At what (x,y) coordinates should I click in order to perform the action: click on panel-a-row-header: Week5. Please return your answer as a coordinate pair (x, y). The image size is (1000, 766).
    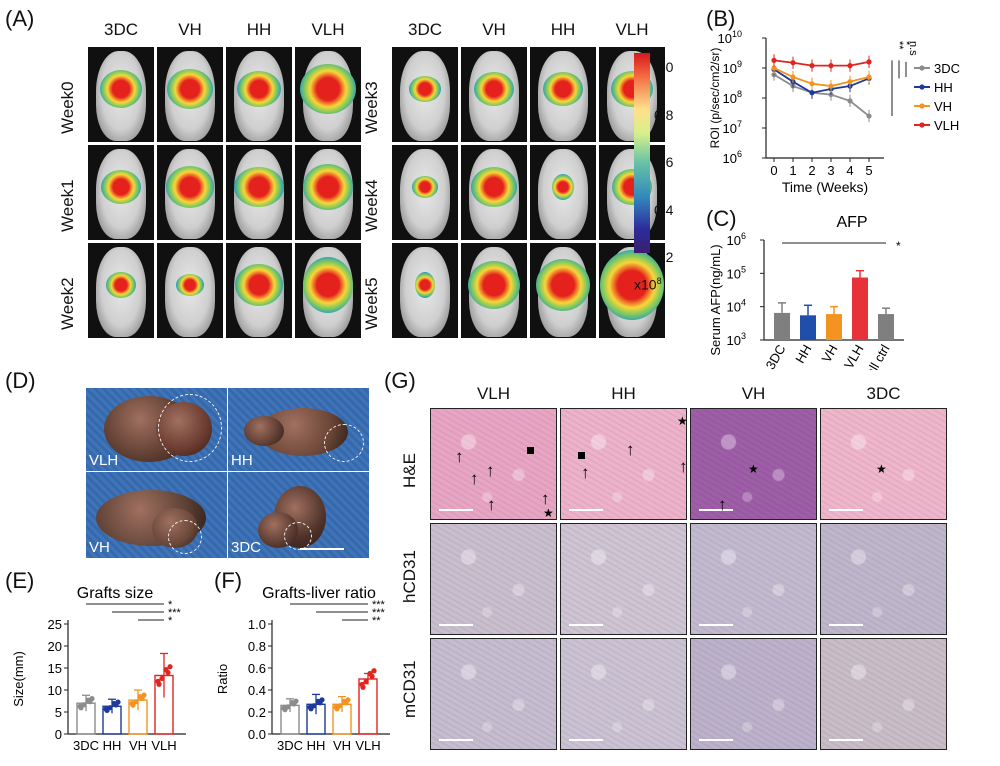
    Looking at the image, I should click on (371, 303).